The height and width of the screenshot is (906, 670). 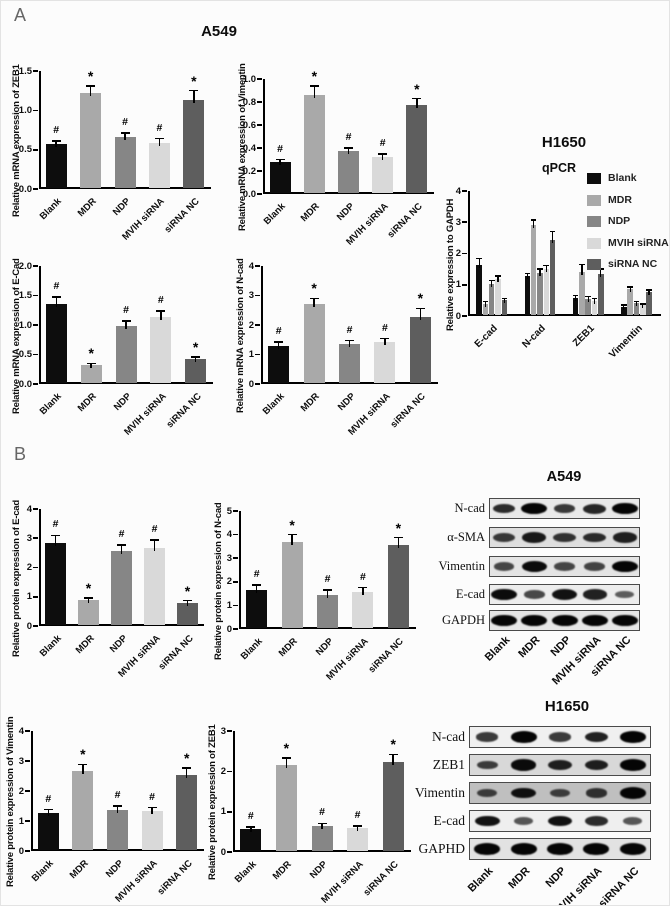 What do you see at coordinates (327, 570) in the screenshot?
I see `chart-b-ncad-protein-plot-area` at bounding box center [327, 570].